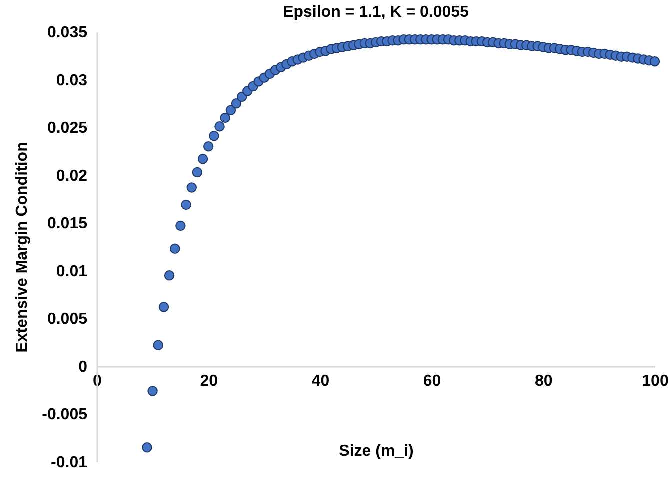  What do you see at coordinates (544, 381) in the screenshot?
I see `x-tick-label: 80` at bounding box center [544, 381].